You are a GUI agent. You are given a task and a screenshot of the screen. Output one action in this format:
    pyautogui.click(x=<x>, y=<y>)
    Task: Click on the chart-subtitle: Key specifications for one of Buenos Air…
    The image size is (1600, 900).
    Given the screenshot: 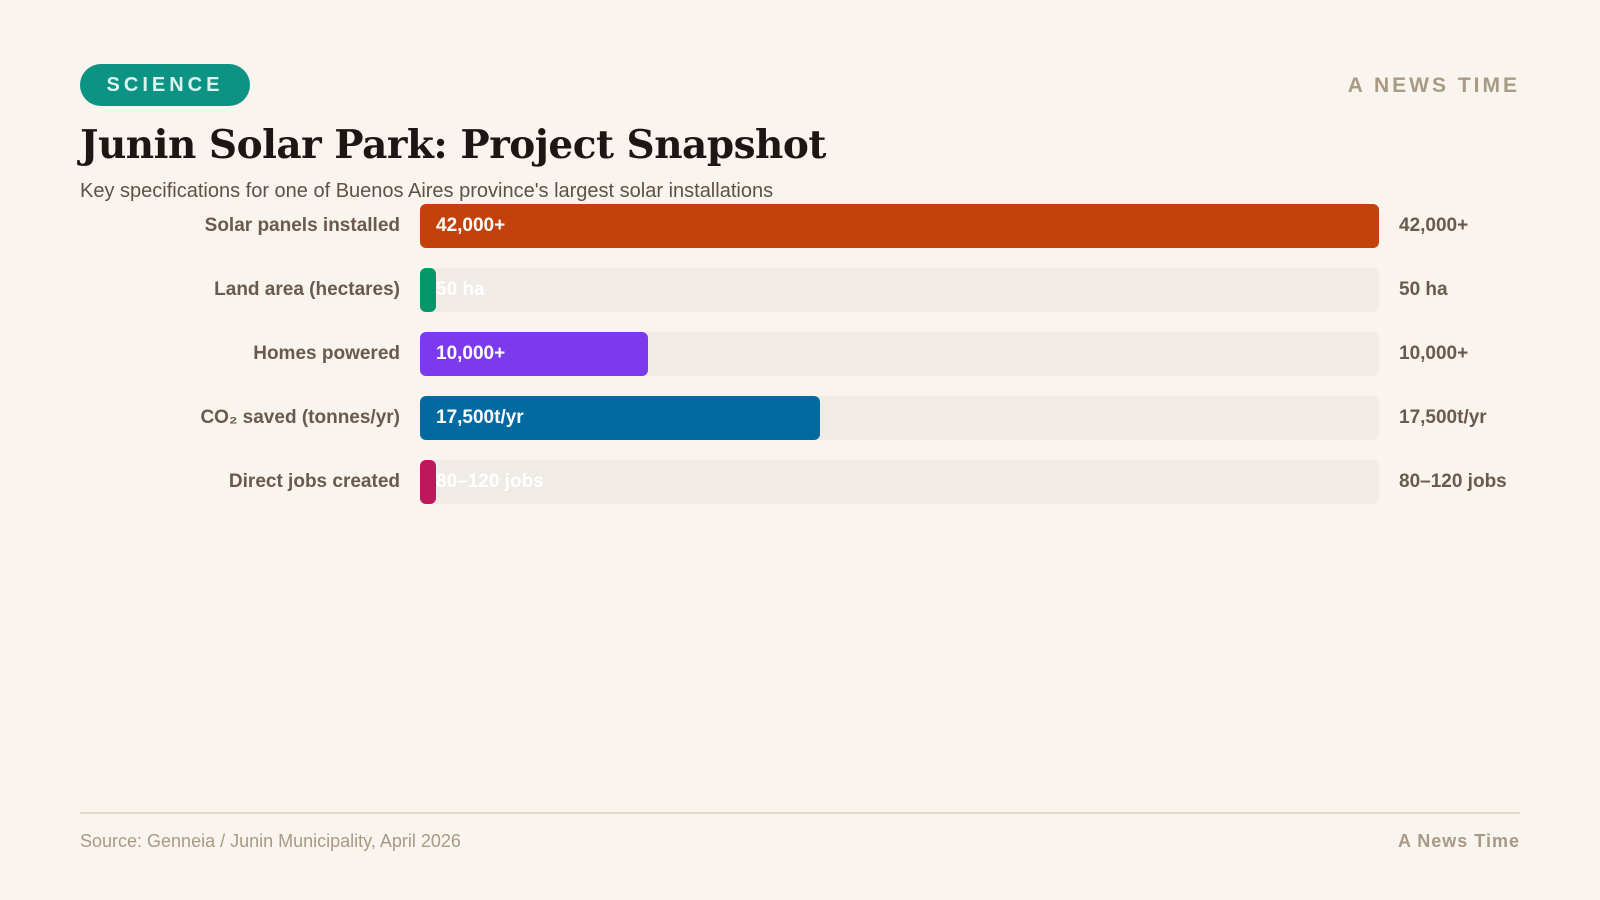 What is the action you would take?
    pyautogui.click(x=427, y=191)
    